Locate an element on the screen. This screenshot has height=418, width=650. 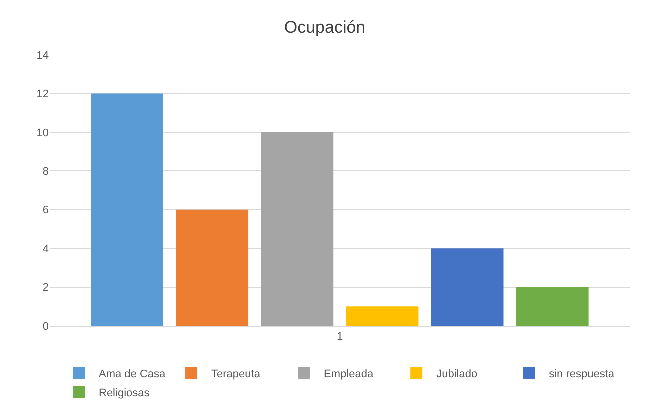
y-tick-label: 12 is located at coordinates (42, 94).